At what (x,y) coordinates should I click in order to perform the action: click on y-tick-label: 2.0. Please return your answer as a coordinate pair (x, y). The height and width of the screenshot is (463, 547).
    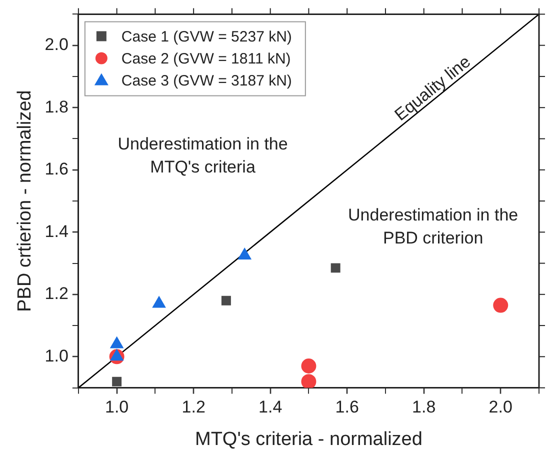
    Looking at the image, I should click on (56, 44).